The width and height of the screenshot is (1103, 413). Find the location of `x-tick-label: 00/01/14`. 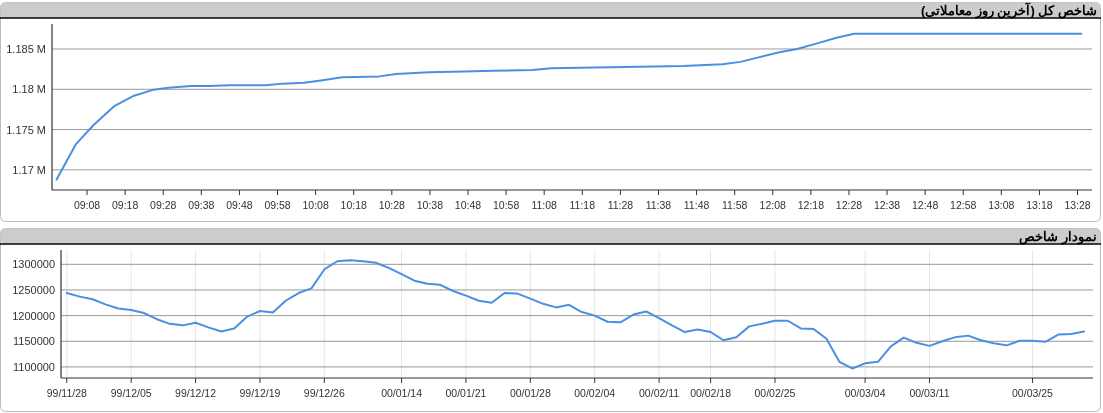

x-tick-label: 00/01/14 is located at coordinates (402, 393).